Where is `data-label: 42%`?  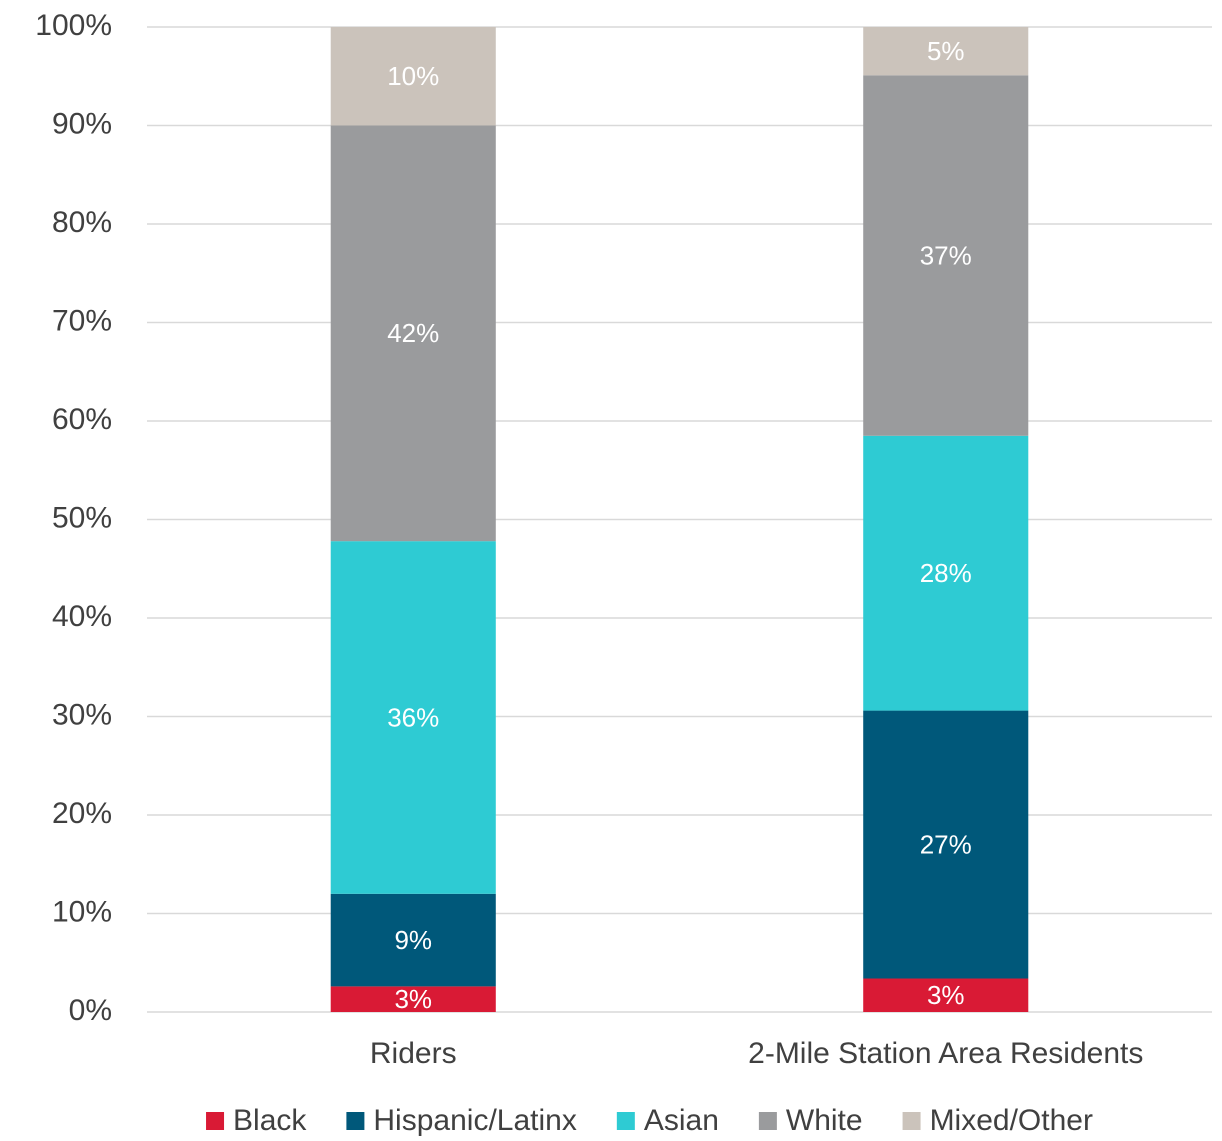
data-label: 42% is located at coordinates (413, 333).